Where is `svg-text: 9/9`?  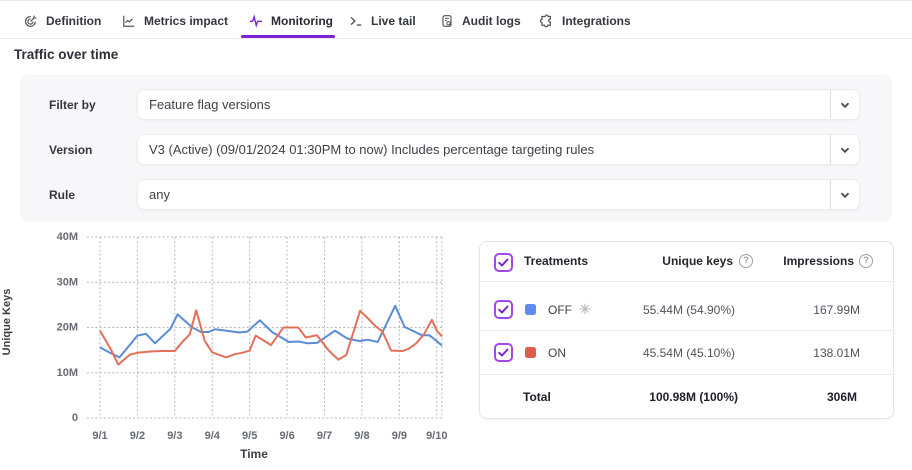 svg-text: 9/9 is located at coordinates (399, 436).